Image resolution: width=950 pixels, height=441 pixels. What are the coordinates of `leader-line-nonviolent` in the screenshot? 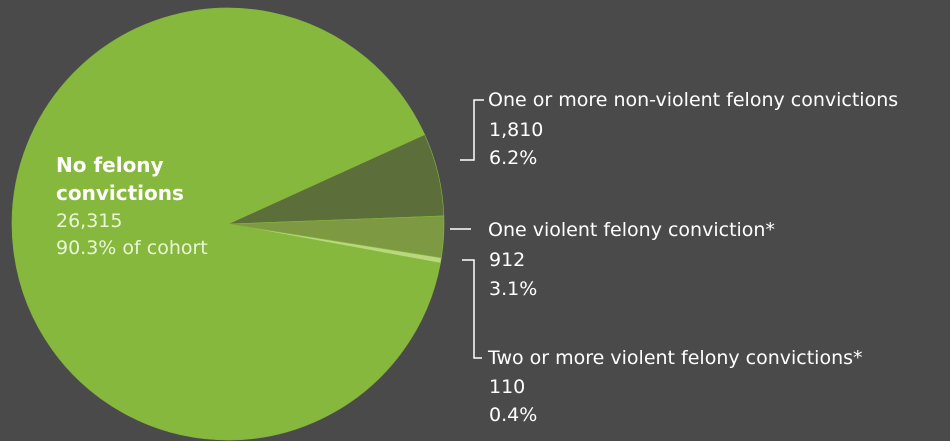 It's located at (472, 130).